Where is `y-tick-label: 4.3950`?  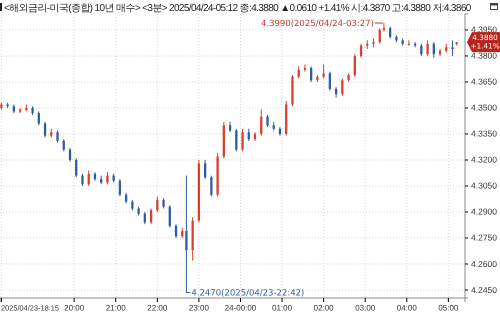 y-tick-label: 4.3950 is located at coordinates (484, 29).